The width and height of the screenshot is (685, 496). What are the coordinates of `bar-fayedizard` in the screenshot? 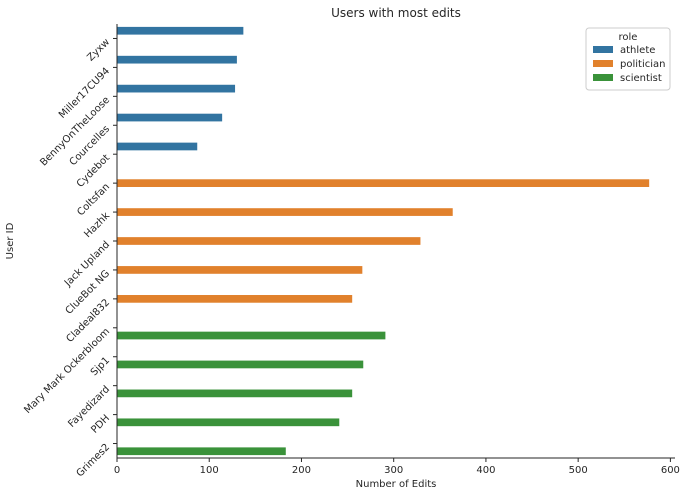 It's located at (235, 393).